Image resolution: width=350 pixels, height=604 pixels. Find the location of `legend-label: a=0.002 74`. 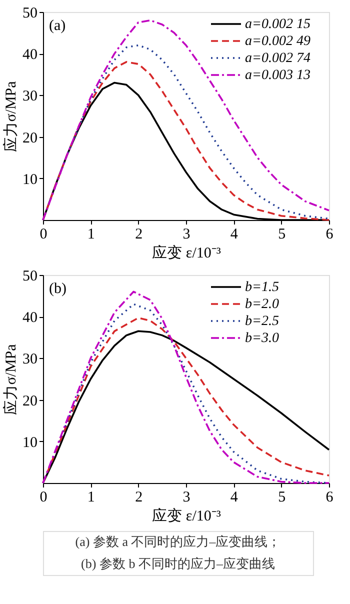

legend-label: a=0.002 74 is located at coordinates (277, 58).